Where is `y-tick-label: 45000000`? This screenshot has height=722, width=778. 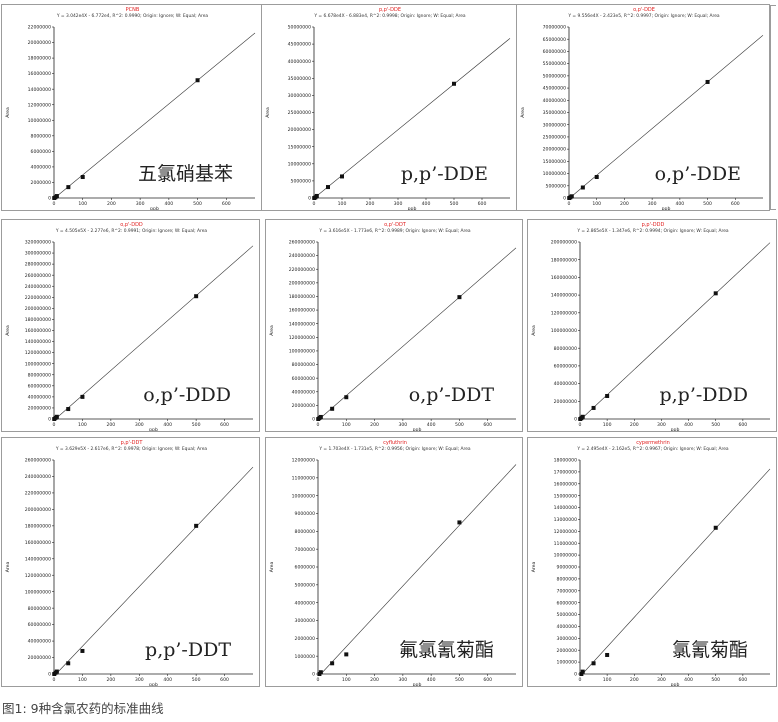
y-tick-label: 45000000 is located at coordinates (554, 89).